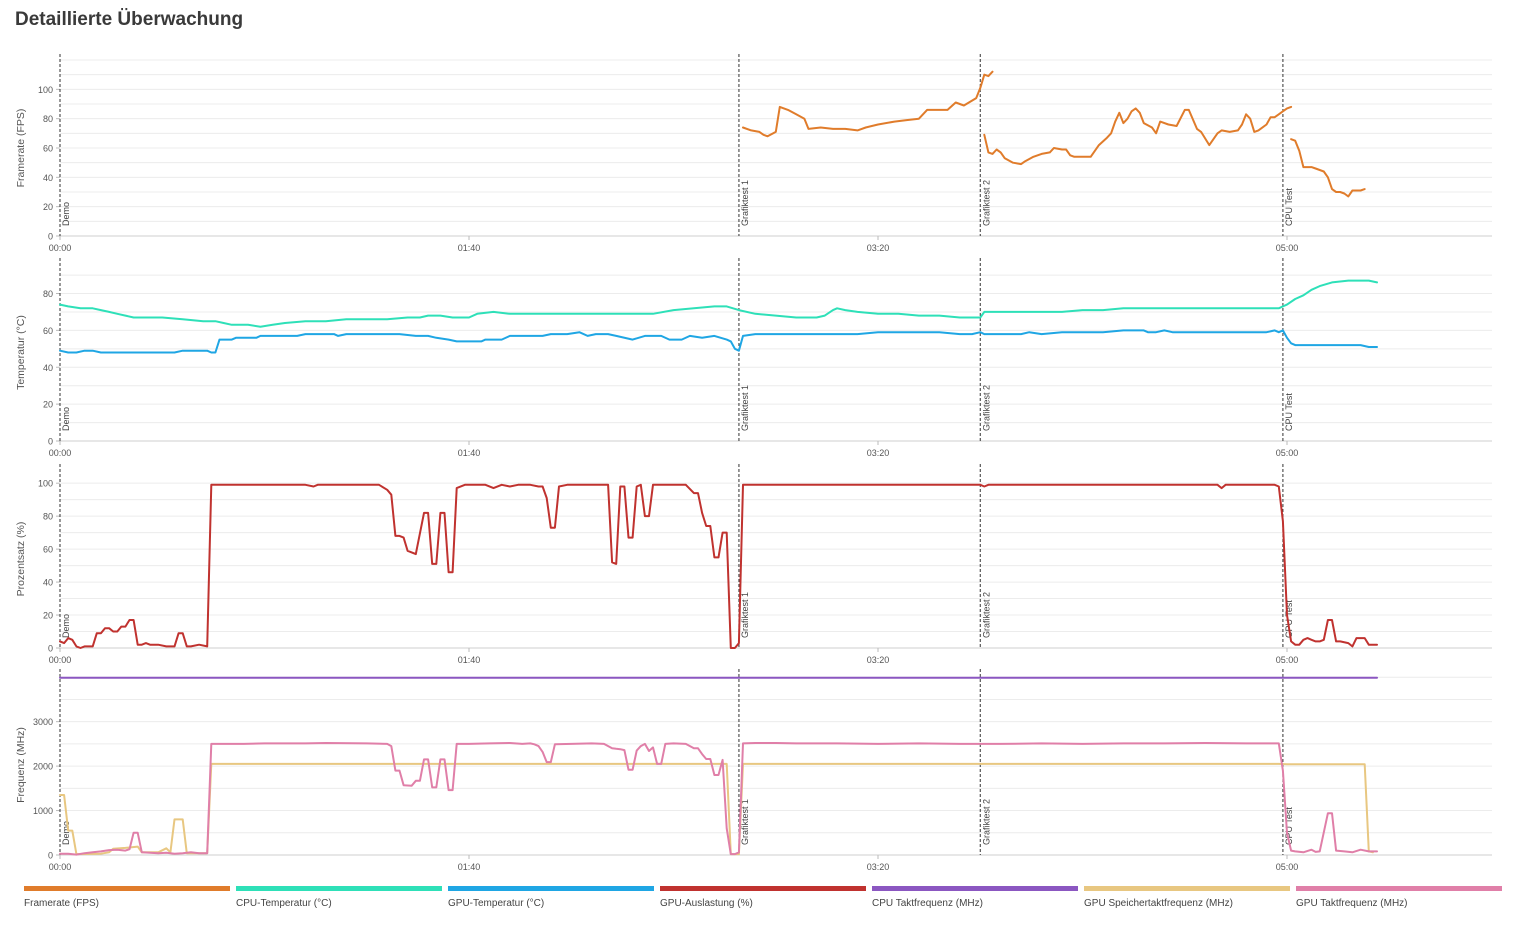 This screenshot has height=927, width=1536. I want to click on y-axis-label: Prozentsatz (%), so click(21, 559).